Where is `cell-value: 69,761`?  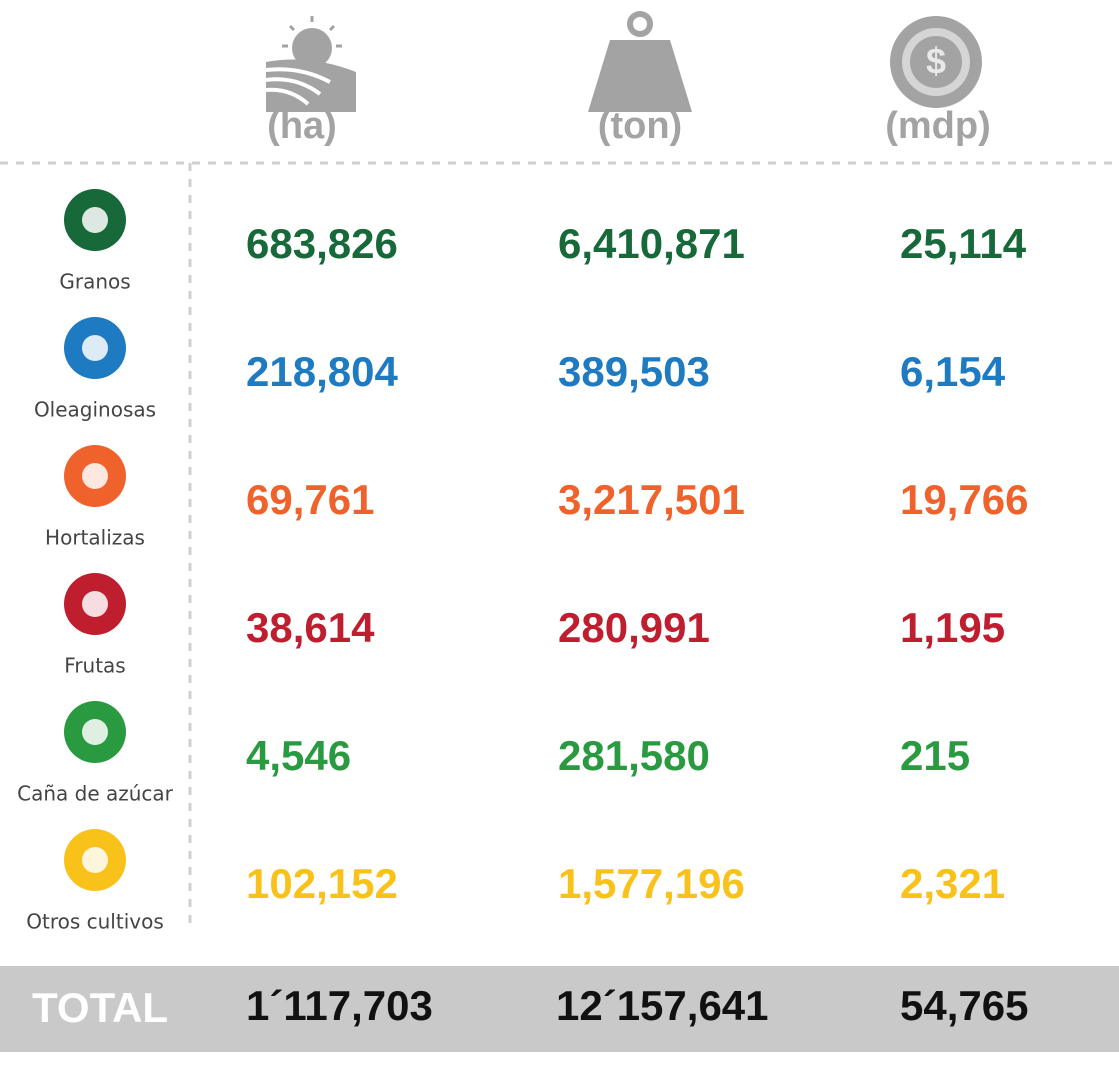 cell-value: 69,761 is located at coordinates (310, 499).